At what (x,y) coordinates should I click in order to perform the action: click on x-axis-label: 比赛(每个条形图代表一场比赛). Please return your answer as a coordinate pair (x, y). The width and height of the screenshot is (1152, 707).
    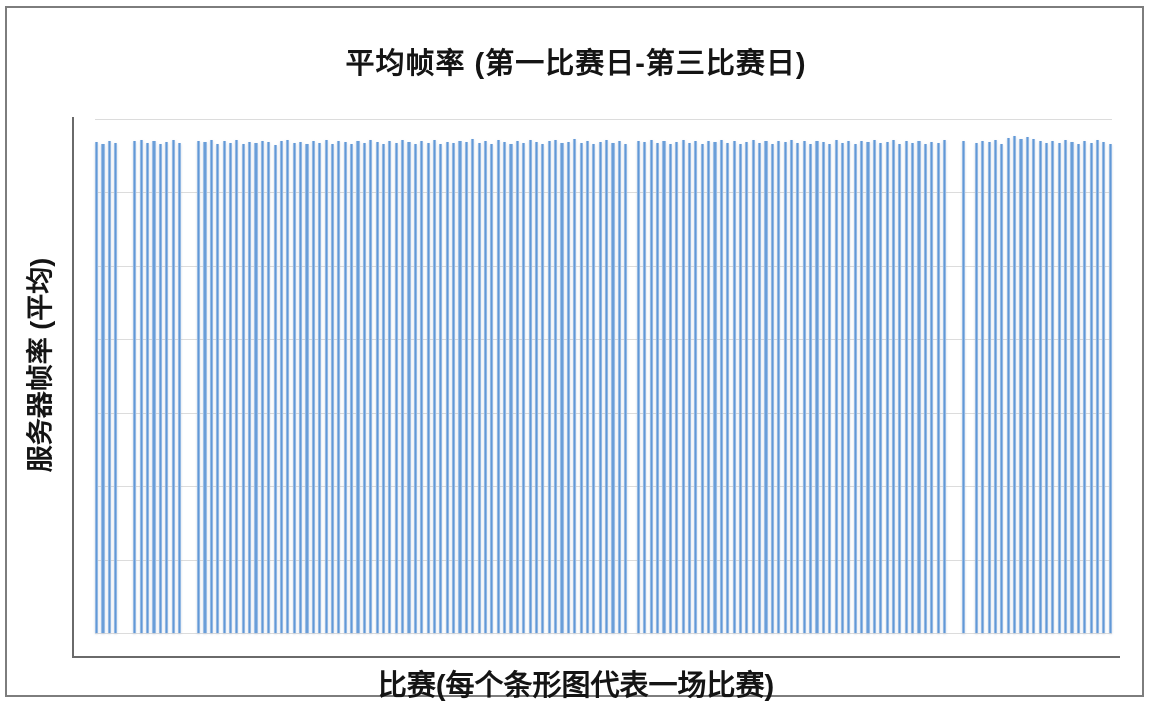
    Looking at the image, I should click on (576, 686).